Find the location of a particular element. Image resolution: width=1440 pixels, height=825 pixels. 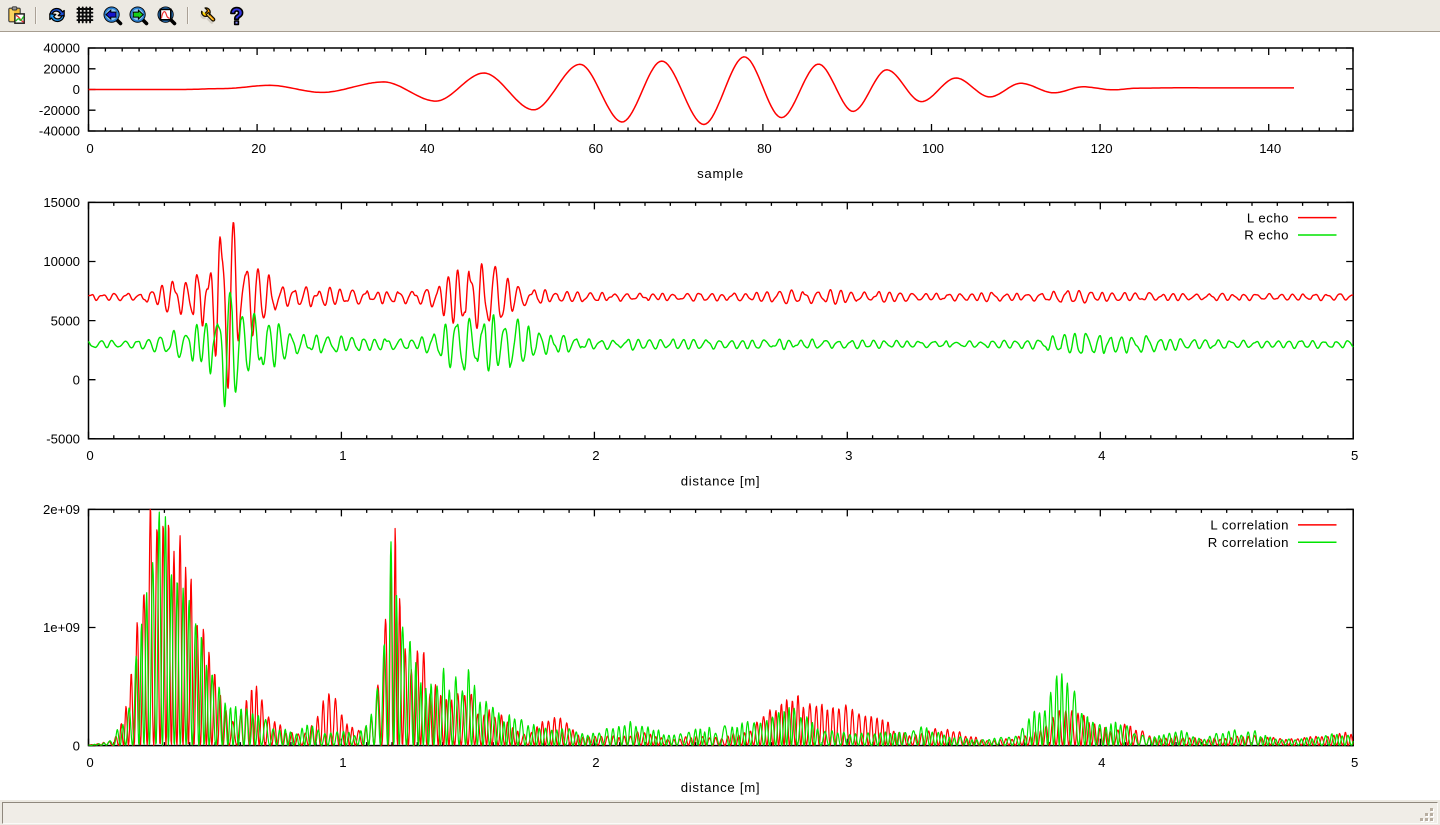

svg-text: -5000 is located at coordinates (63, 439).